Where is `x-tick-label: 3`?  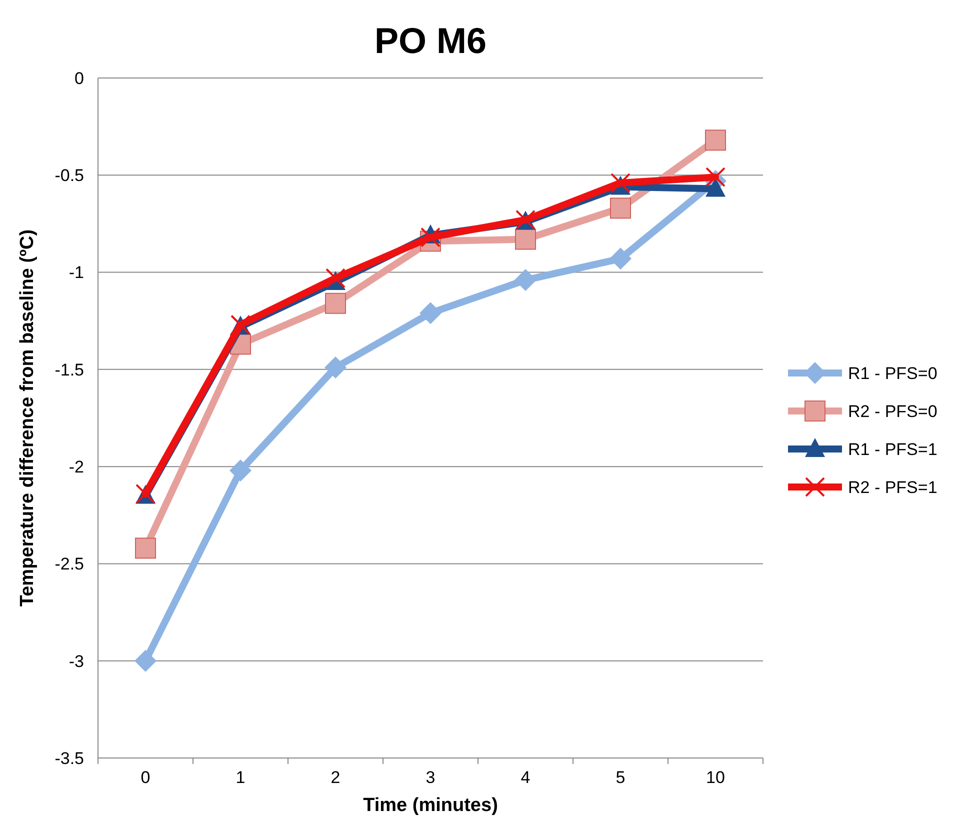 x-tick-label: 3 is located at coordinates (431, 777).